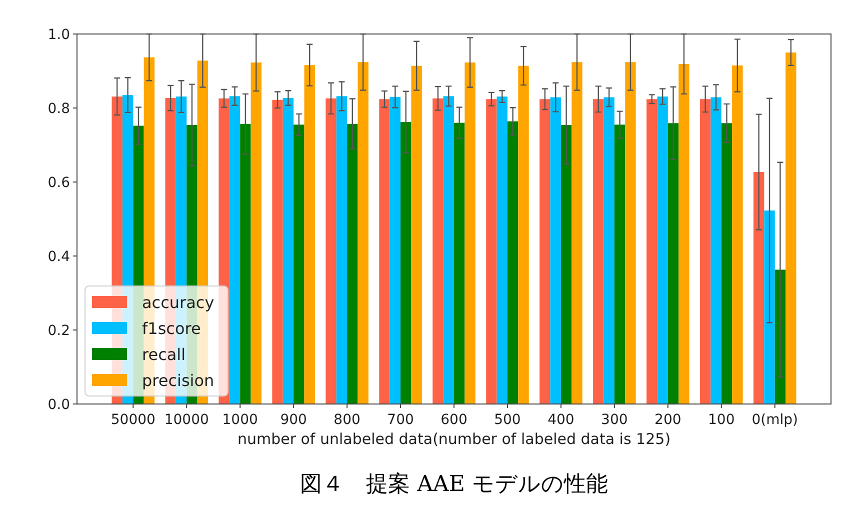  Describe the element at coordinates (614, 420) in the screenshot. I see `x-tick-label: 300` at that location.